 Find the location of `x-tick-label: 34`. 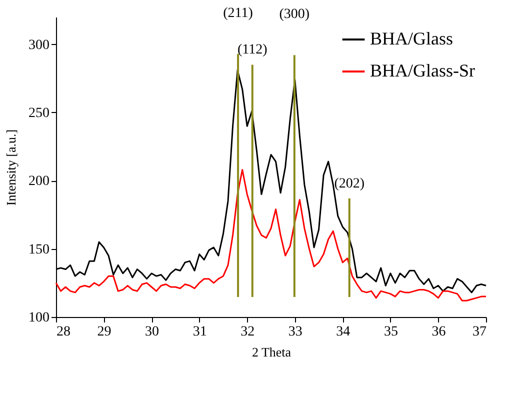

x-tick-label: 34 is located at coordinates (343, 332).